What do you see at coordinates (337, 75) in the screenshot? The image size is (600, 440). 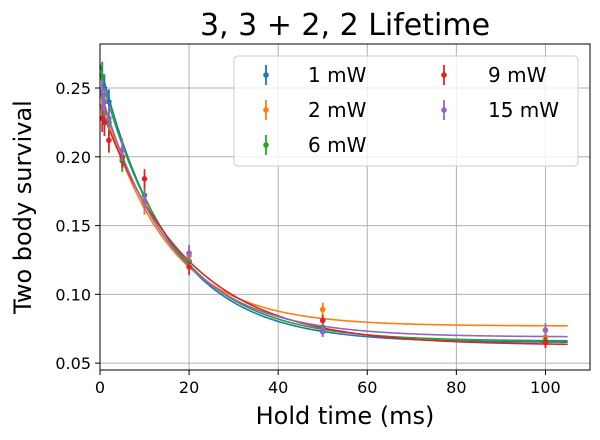 I see `legend-label: 1 mW` at bounding box center [337, 75].